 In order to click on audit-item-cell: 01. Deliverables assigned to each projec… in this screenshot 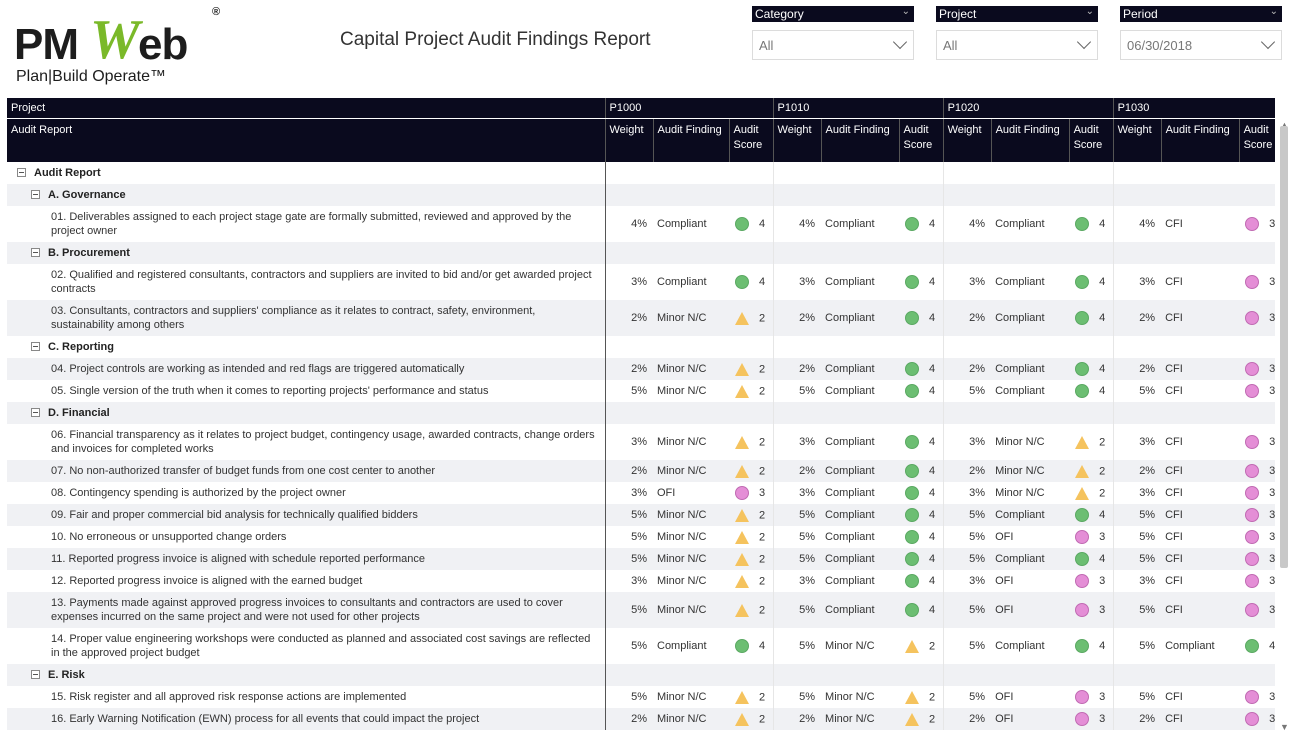, I will do `click(306, 224)`.